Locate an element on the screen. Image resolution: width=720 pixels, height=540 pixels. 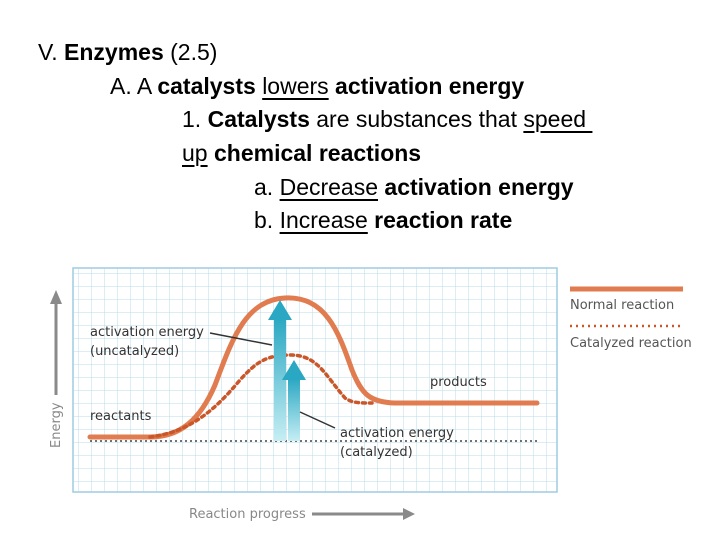
l2-bold1: catalysts is located at coordinates (206, 86).